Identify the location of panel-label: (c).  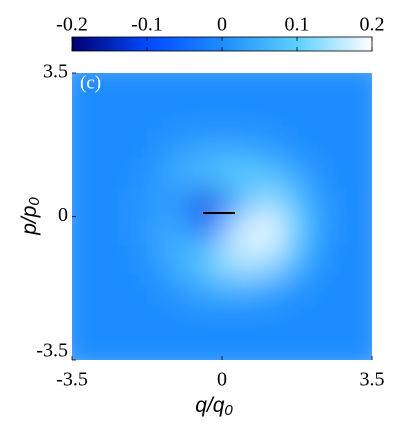
(90, 82).